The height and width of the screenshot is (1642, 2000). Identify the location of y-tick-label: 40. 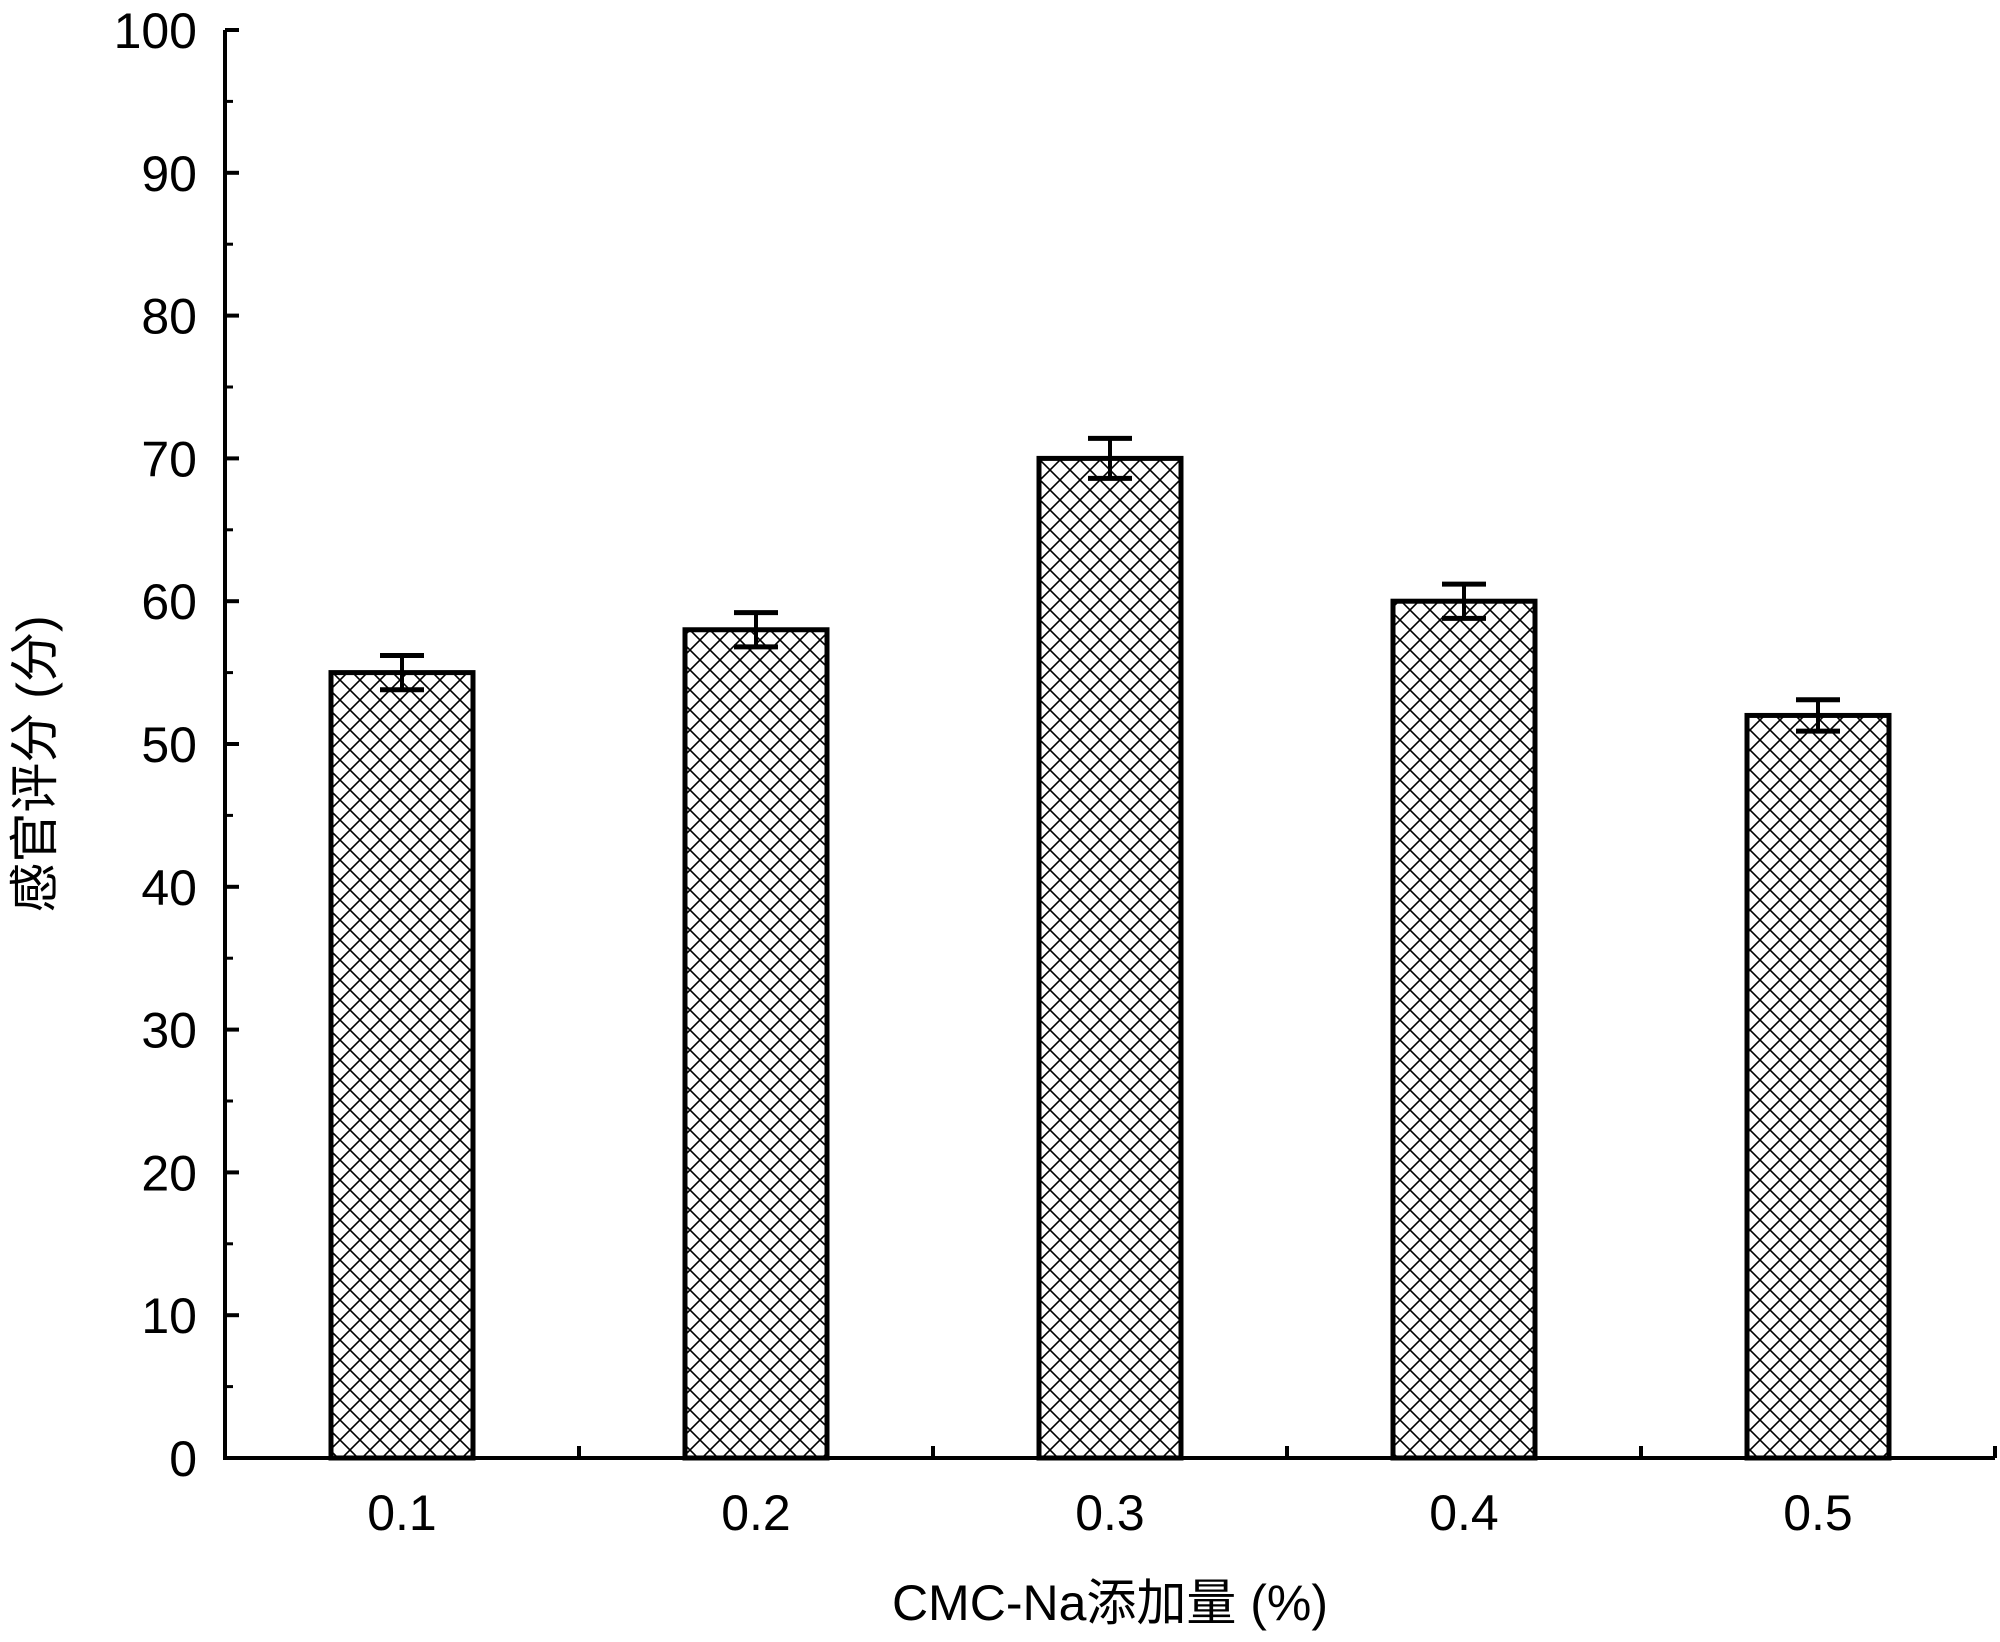
(169, 888).